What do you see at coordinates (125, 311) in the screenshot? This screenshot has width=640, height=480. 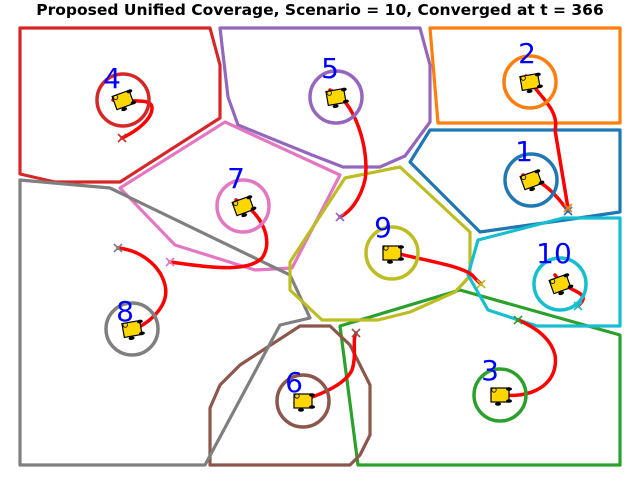 I see `robot-label-8: 8` at bounding box center [125, 311].